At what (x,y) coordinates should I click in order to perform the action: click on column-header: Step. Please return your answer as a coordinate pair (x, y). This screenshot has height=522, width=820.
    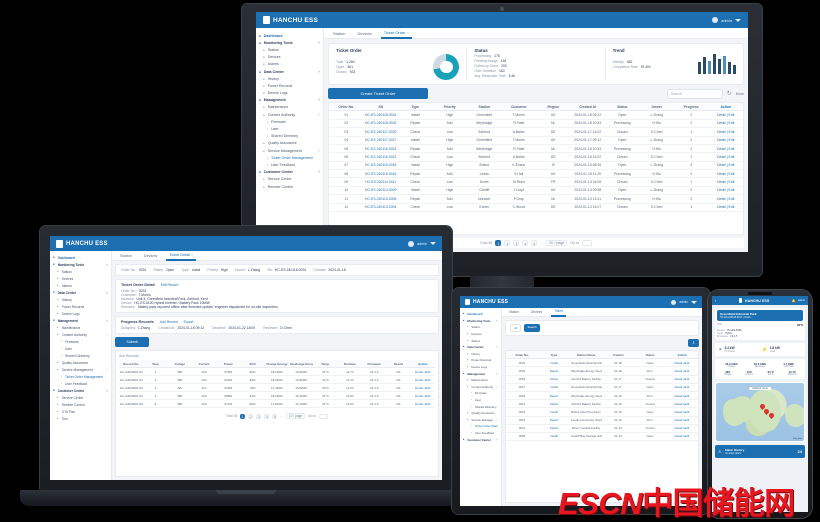
    Looking at the image, I should click on (155, 364).